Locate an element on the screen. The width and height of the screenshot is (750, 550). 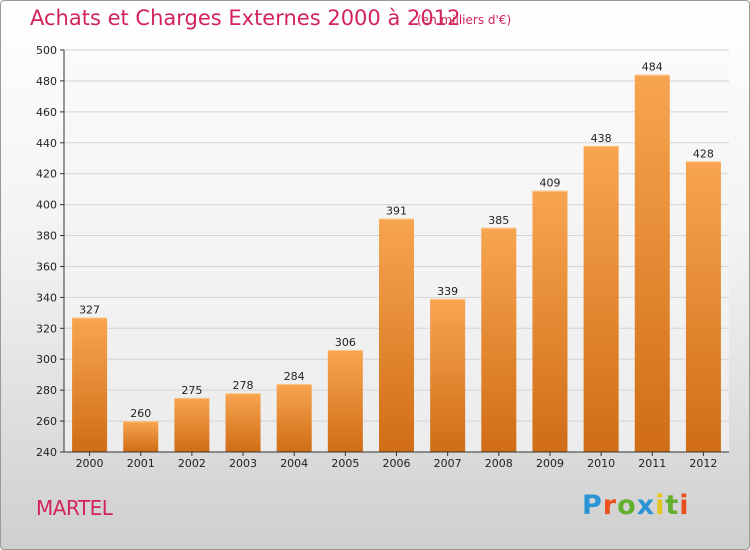
y-tick-label: 500 is located at coordinates (46, 50).